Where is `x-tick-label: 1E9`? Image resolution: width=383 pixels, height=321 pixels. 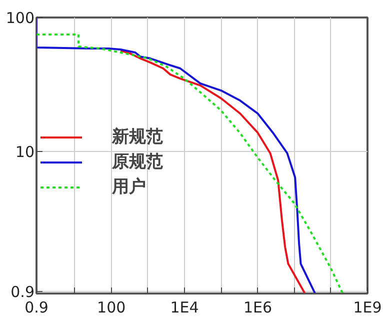 x-tick-label: 1E9 is located at coordinates (367, 307).